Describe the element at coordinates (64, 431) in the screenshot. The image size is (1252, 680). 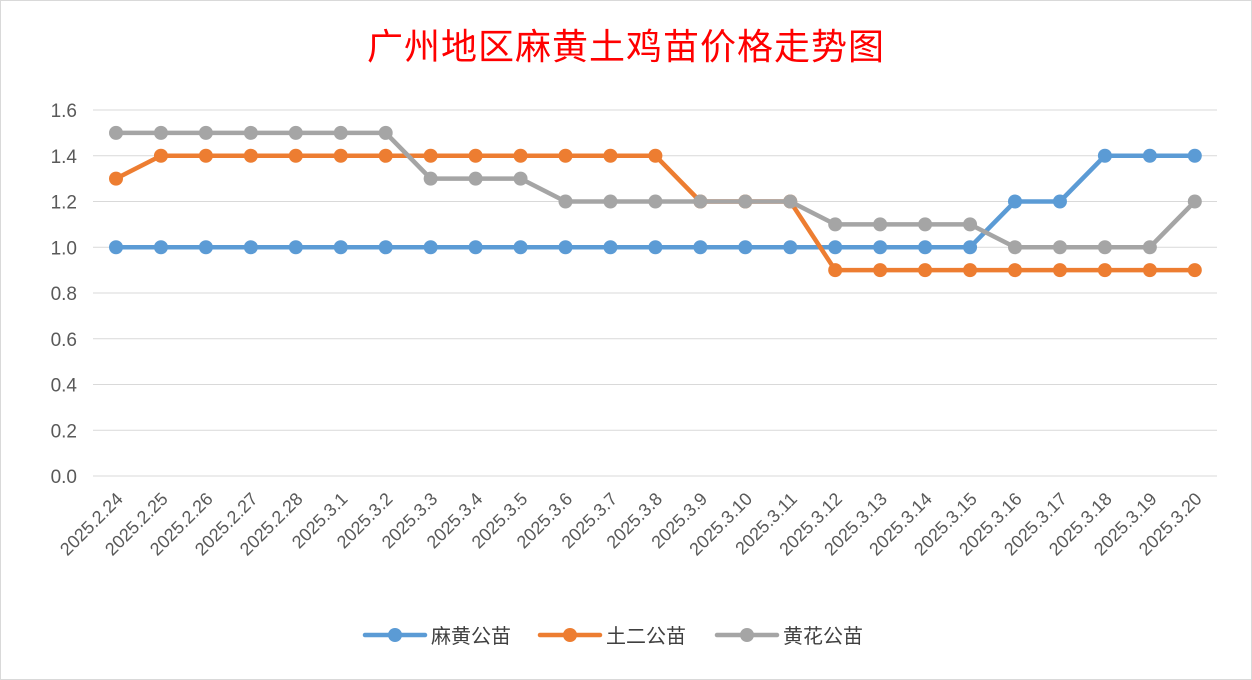
I see `y-tick-label: 0.2` at that location.